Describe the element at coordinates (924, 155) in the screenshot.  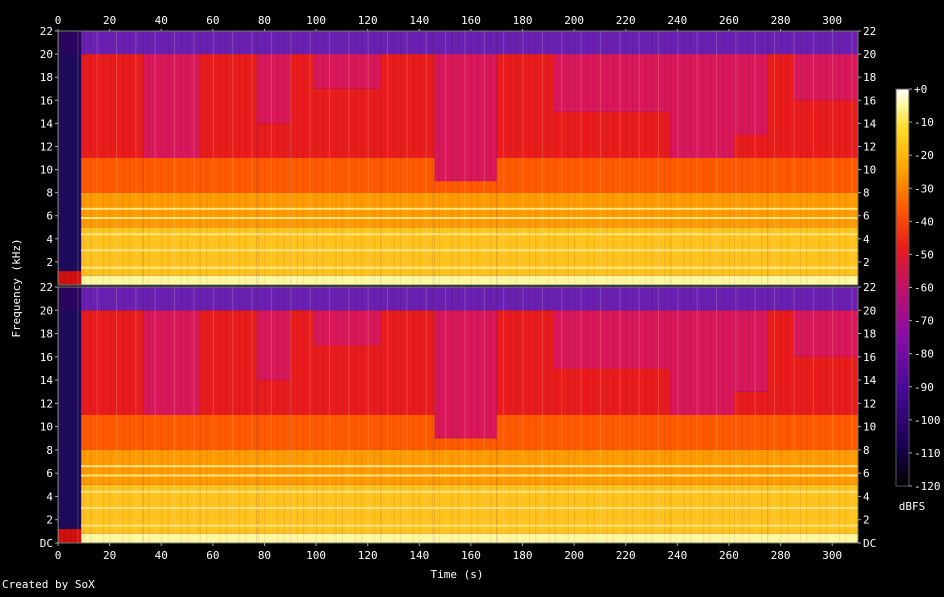
I see `colorbar-tick-label: -20` at that location.